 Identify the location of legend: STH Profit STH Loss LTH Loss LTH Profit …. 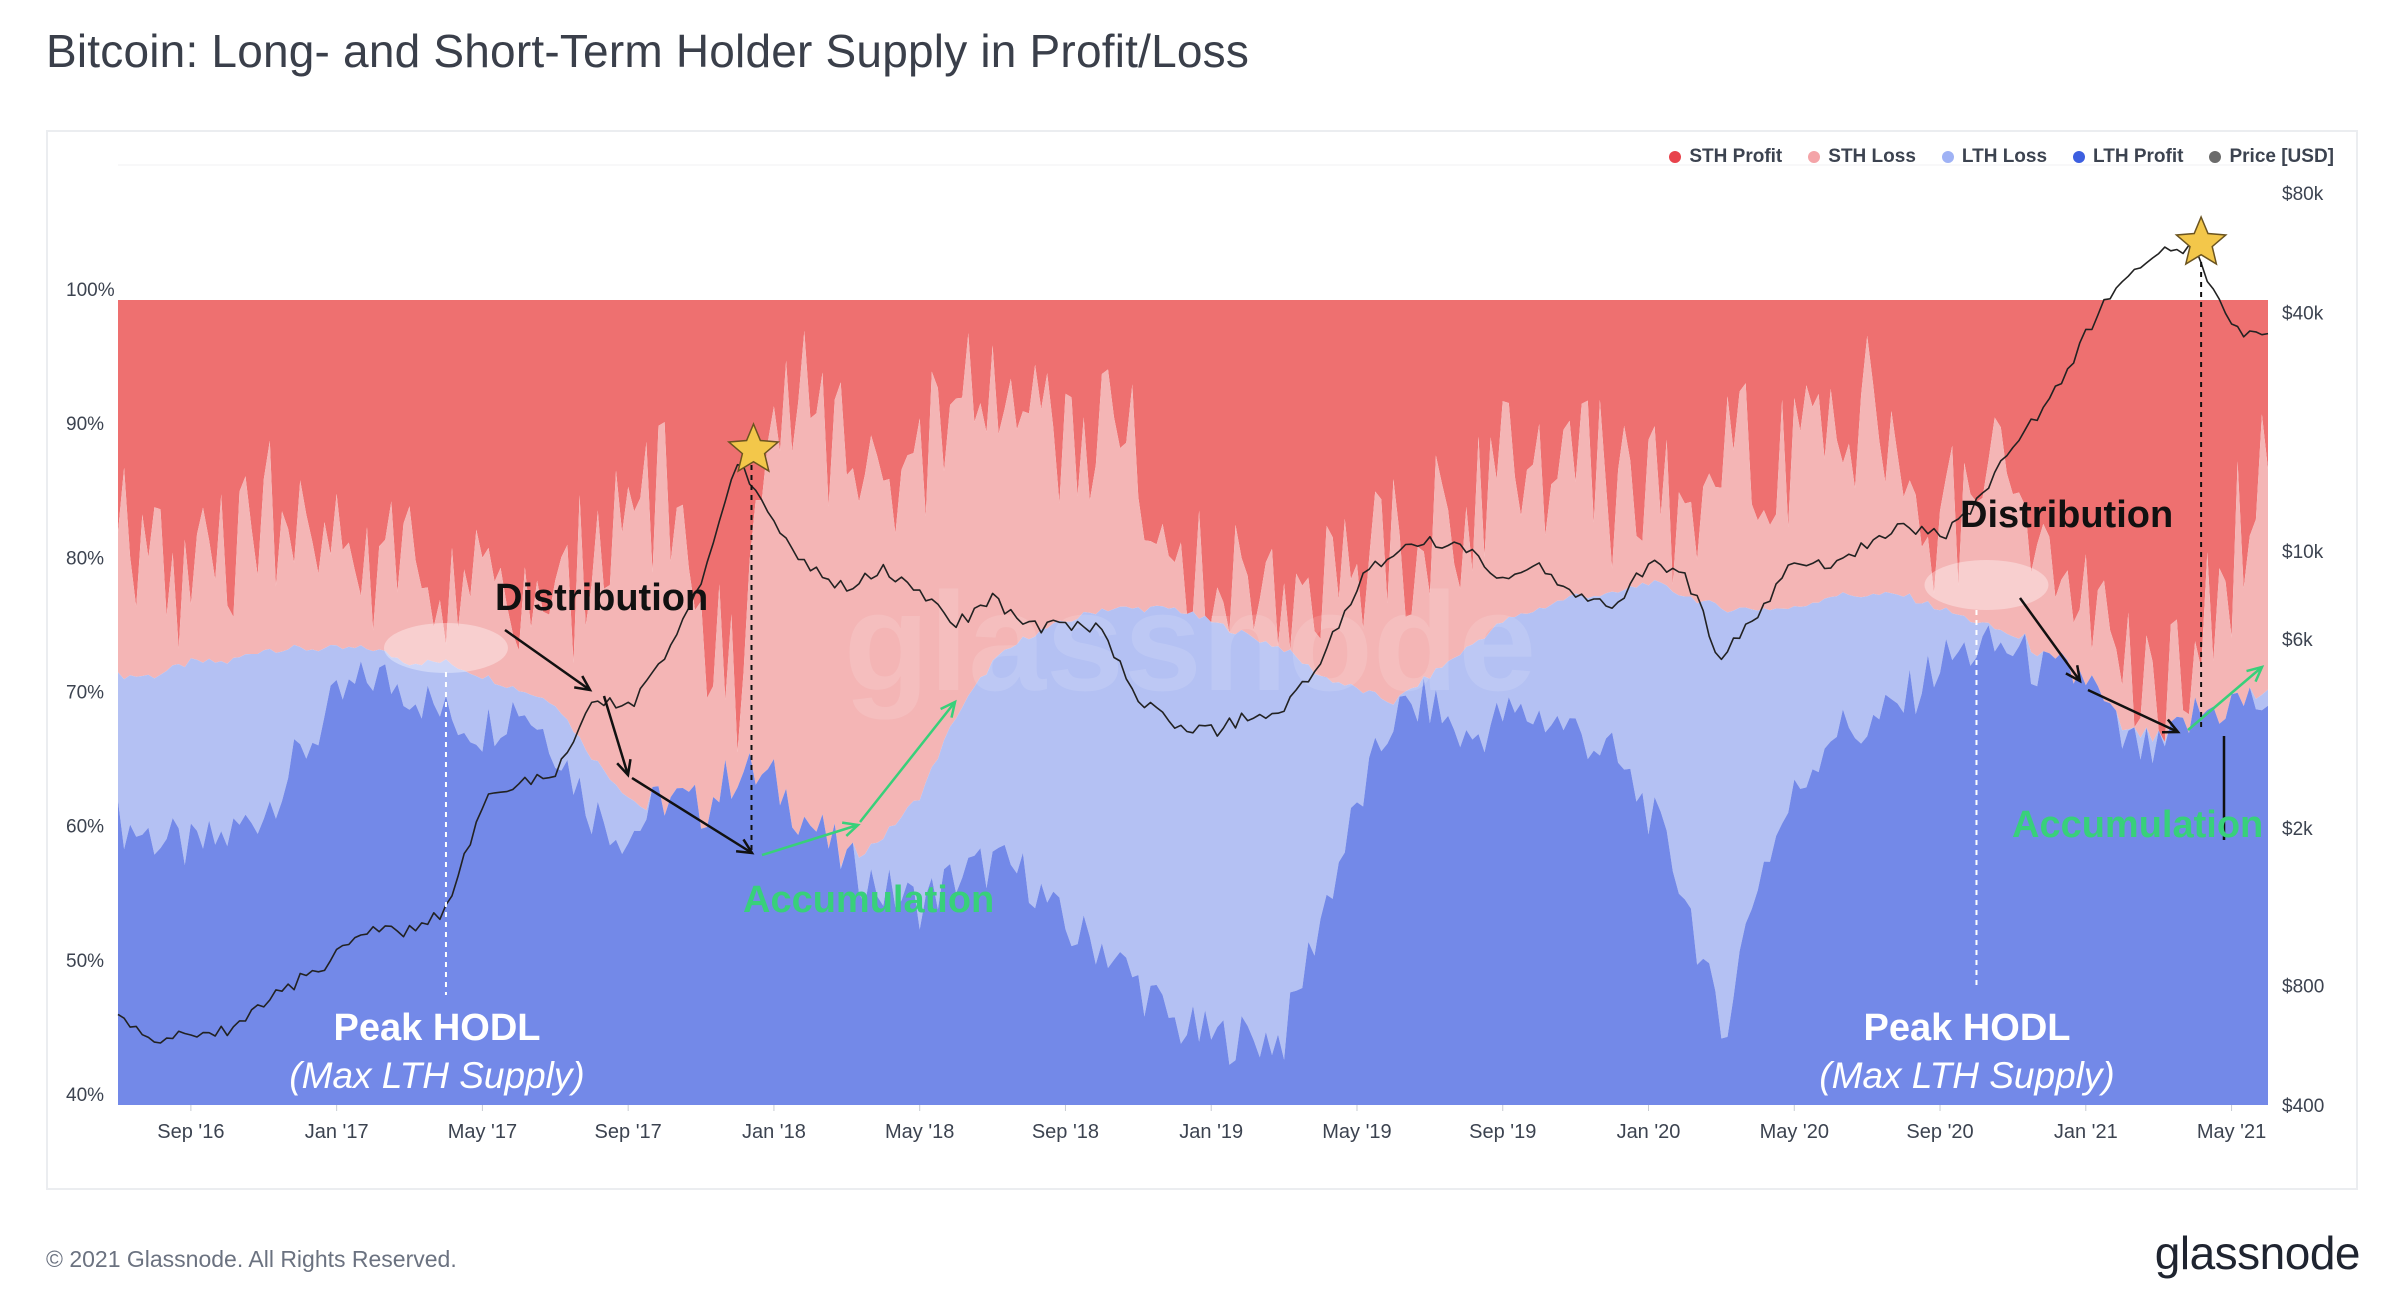
(2001, 157).